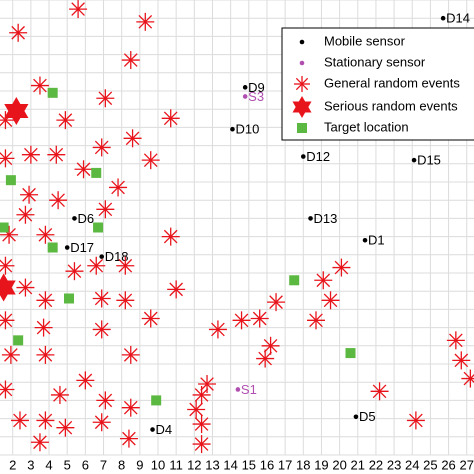 This screenshot has height=474, width=474. I want to click on legend-label: General random events, so click(392, 82).